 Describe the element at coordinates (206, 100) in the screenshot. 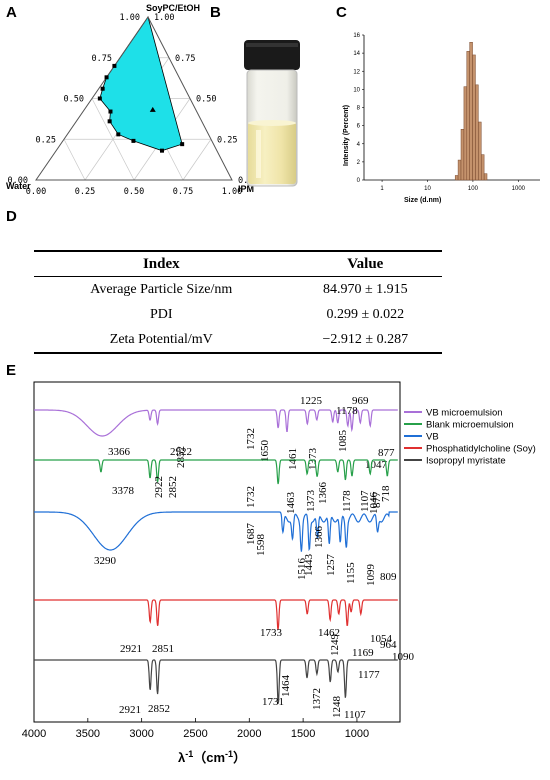

I see `right-edge-tick: 0.50` at that location.